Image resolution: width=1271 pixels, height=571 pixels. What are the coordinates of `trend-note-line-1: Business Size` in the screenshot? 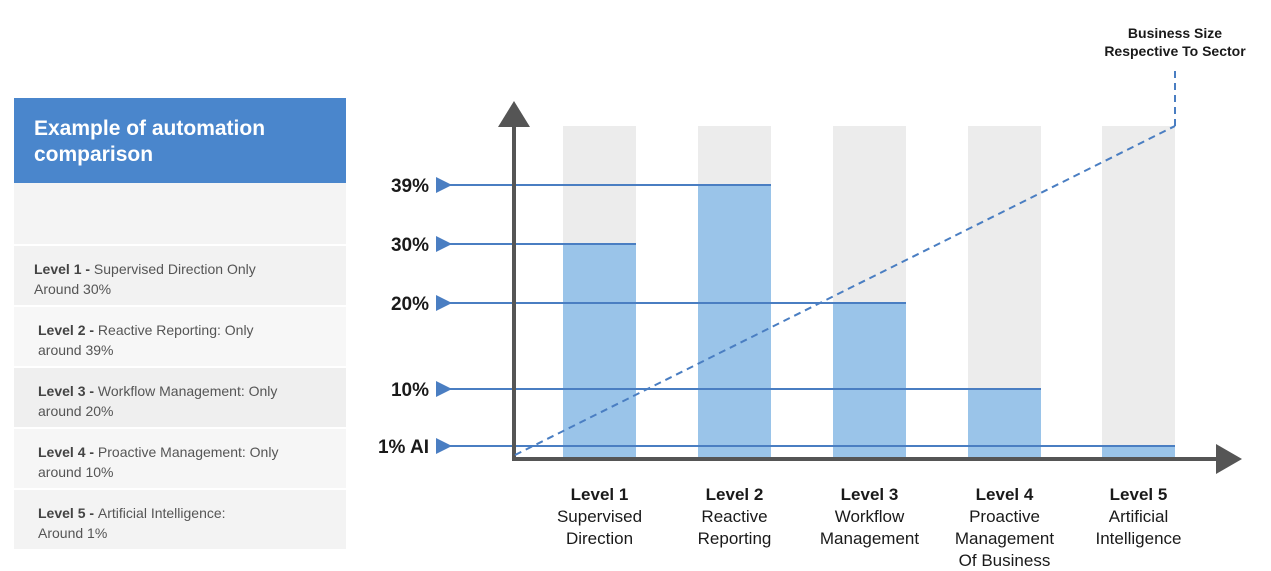 It's located at (1175, 33).